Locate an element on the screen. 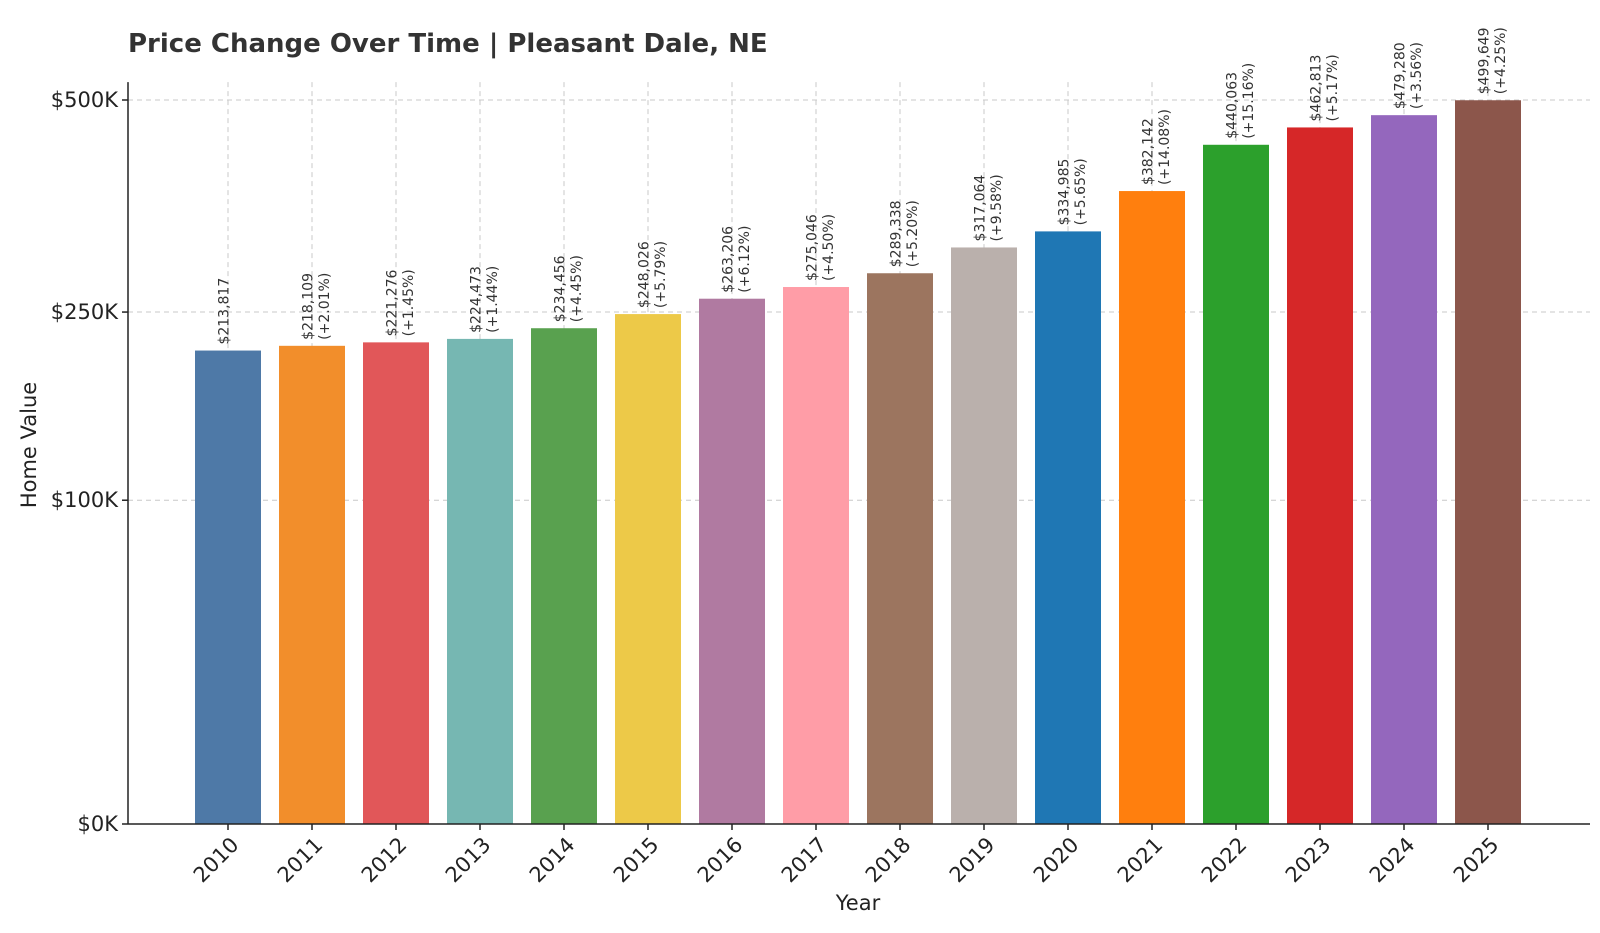  bar-2019 is located at coordinates (984, 535).